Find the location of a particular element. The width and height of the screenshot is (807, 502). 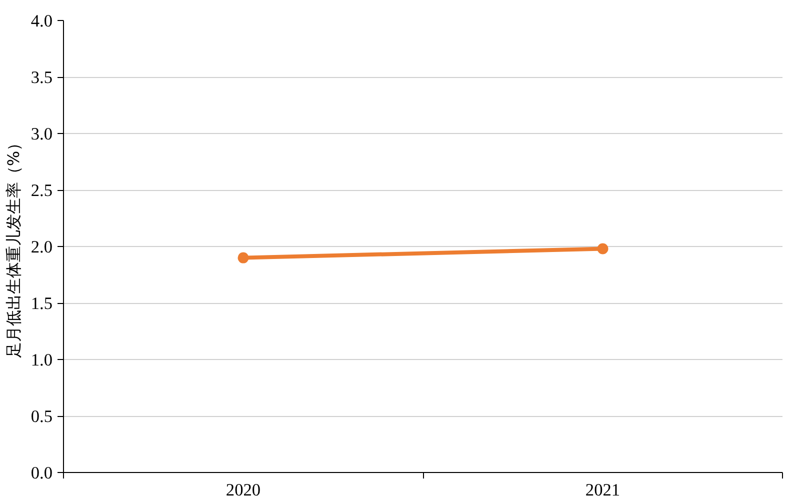

y-tick-label: 2.0 is located at coordinates (41, 247).